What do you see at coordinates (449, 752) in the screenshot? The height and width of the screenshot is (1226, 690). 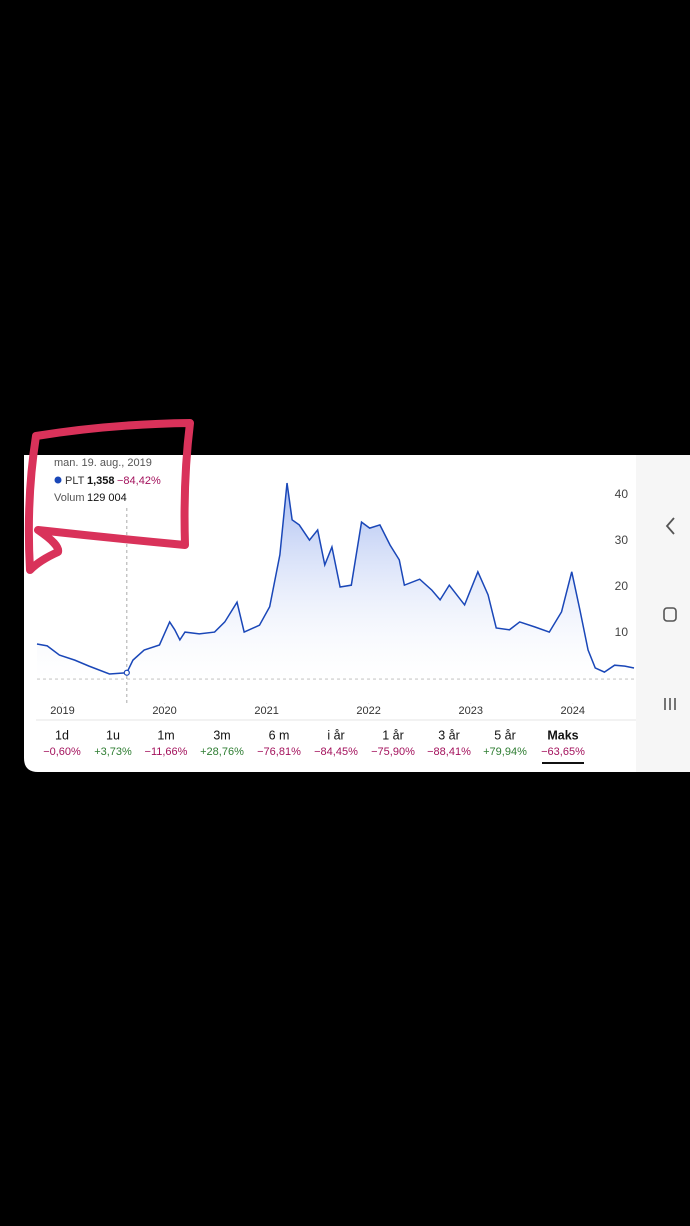 I see `range-change: −88,41%` at bounding box center [449, 752].